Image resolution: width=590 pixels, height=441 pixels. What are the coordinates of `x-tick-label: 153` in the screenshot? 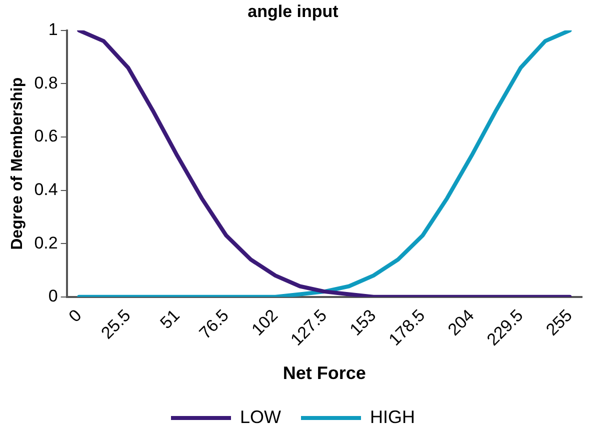 It's located at (363, 323).